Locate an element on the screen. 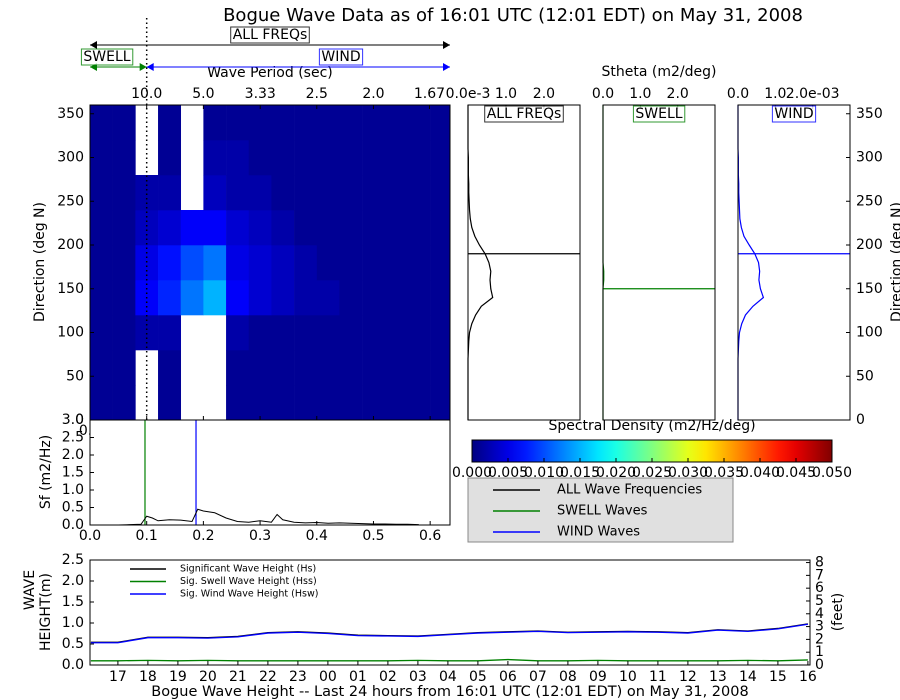 Image resolution: width=900 pixels, height=700 pixels. x-tick-label: 01 is located at coordinates (358, 677).